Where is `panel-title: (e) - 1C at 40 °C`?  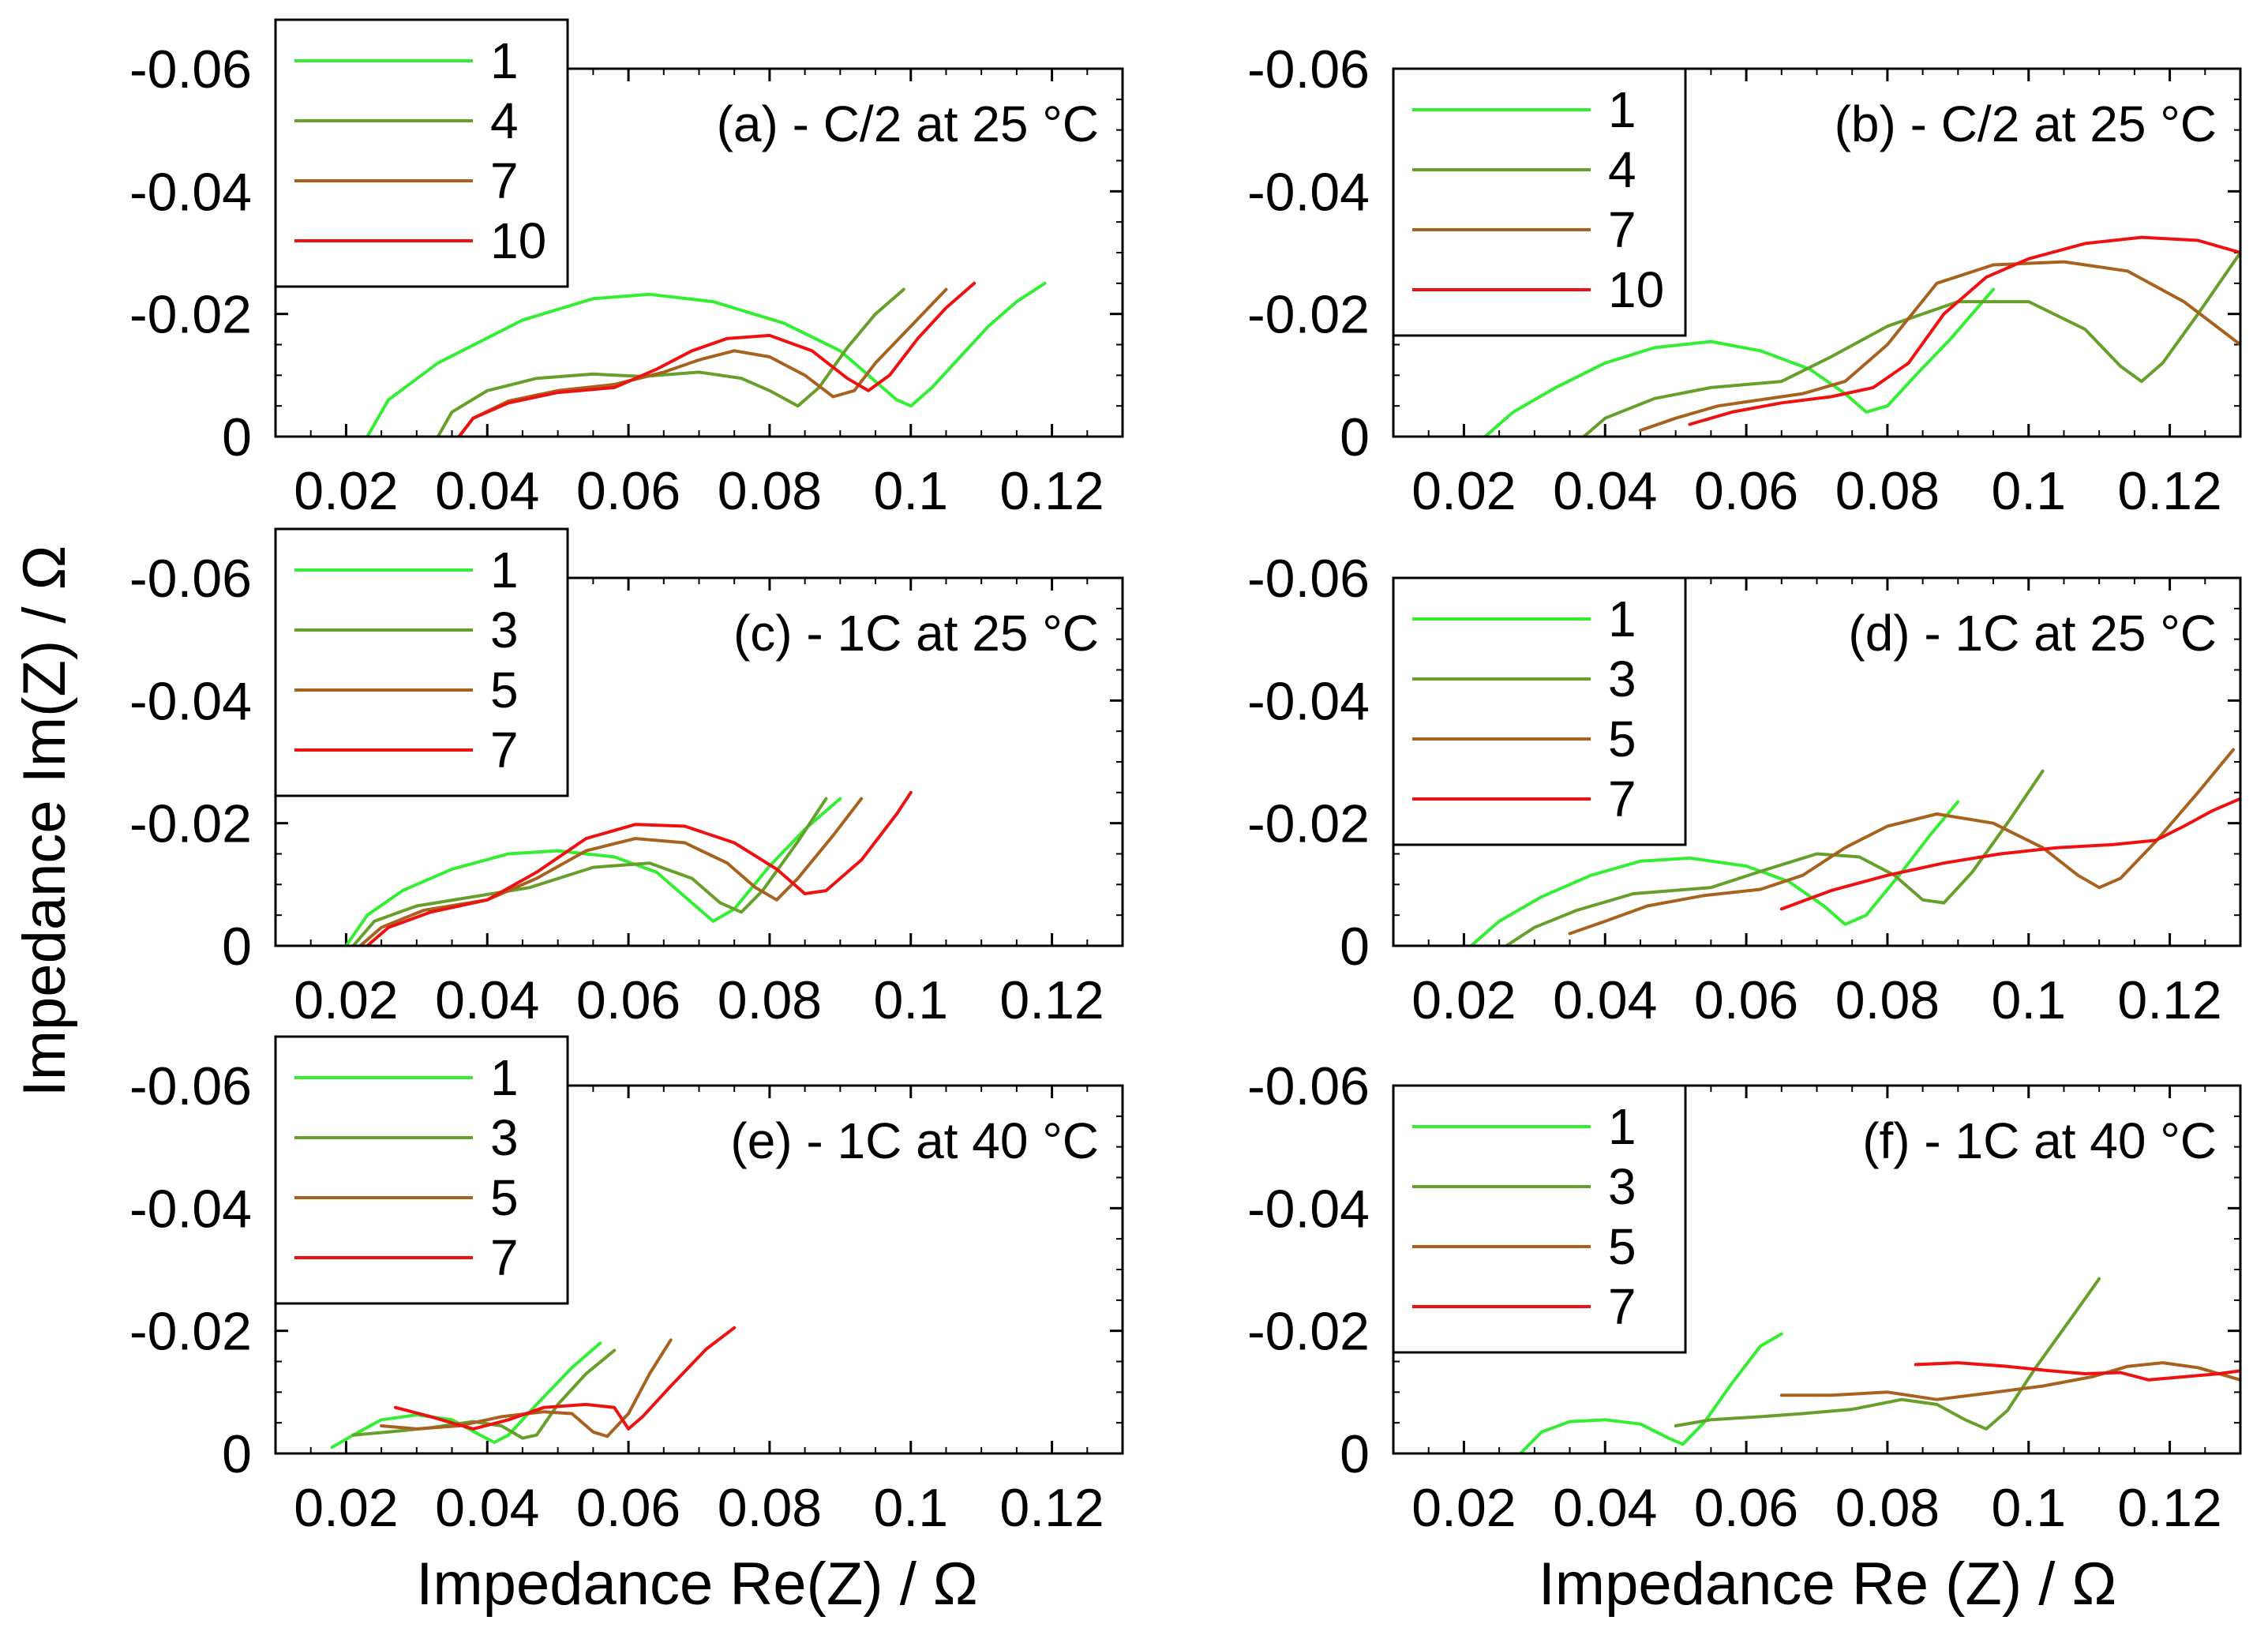 panel-title: (e) - 1C at 40 °C is located at coordinates (915, 1141).